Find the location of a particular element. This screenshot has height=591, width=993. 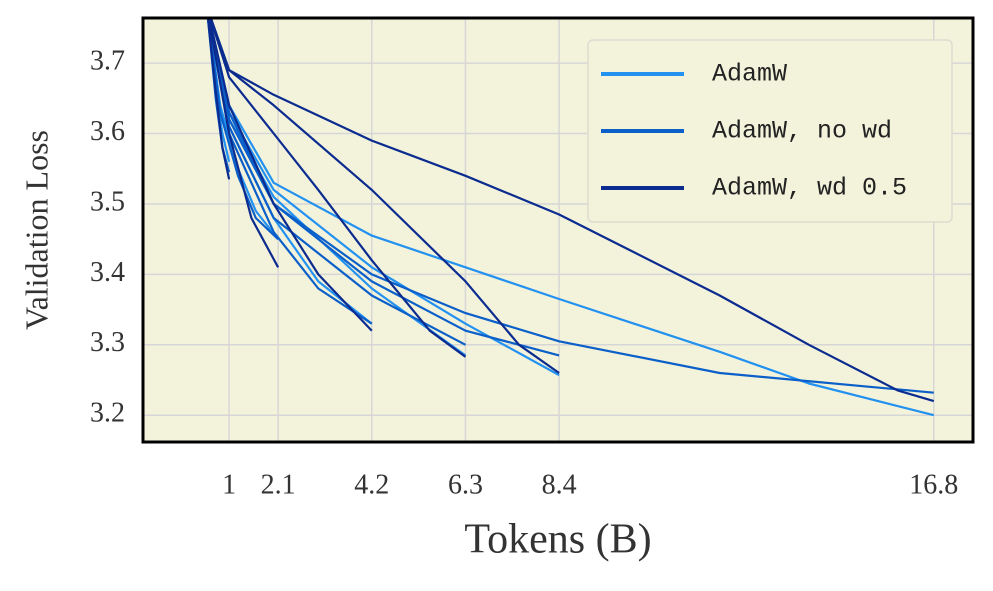

y-tick-label: 3.7 is located at coordinates (107, 60).